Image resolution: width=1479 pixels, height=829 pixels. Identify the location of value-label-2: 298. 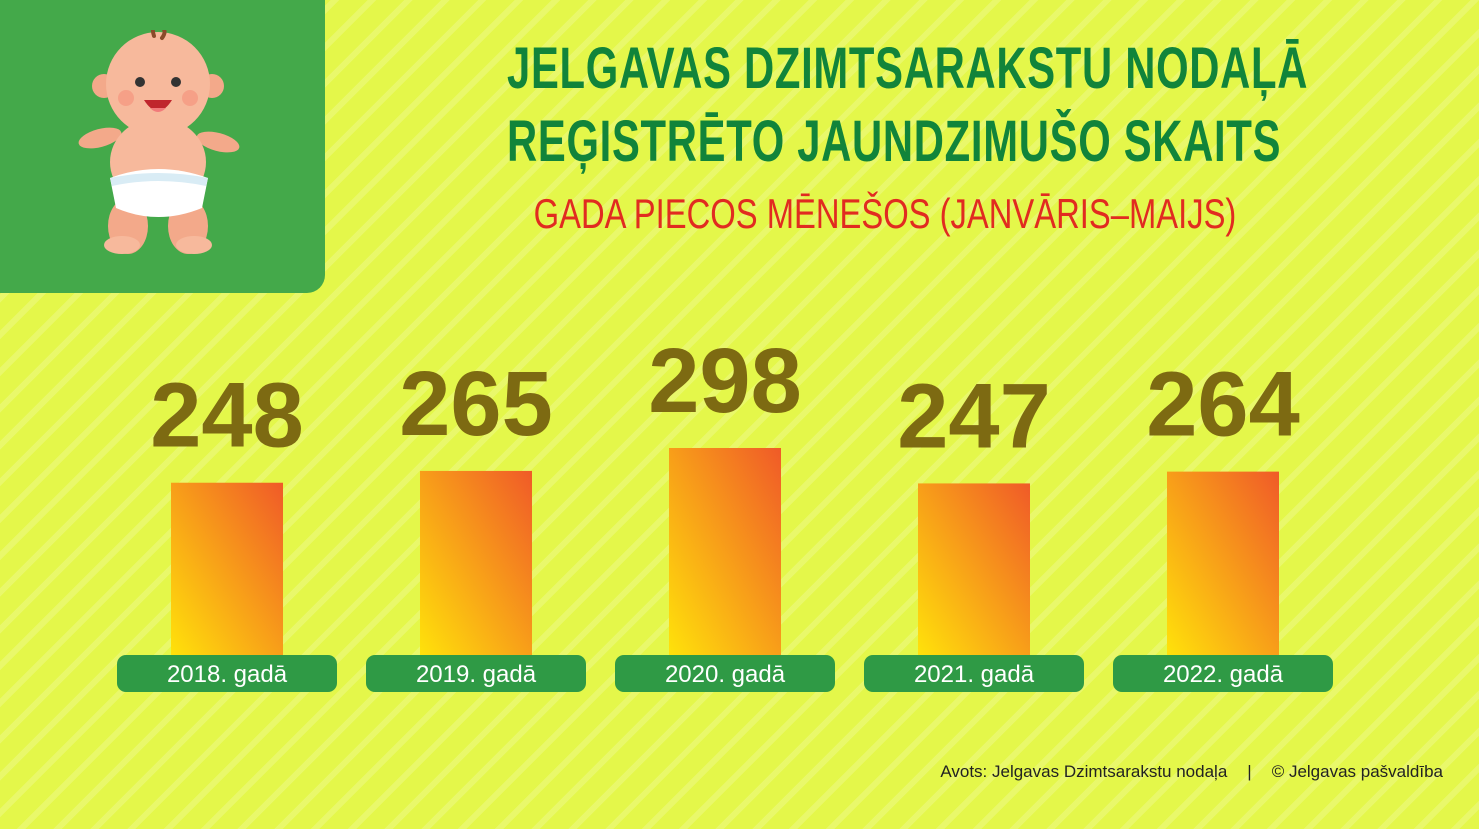
(725, 381).